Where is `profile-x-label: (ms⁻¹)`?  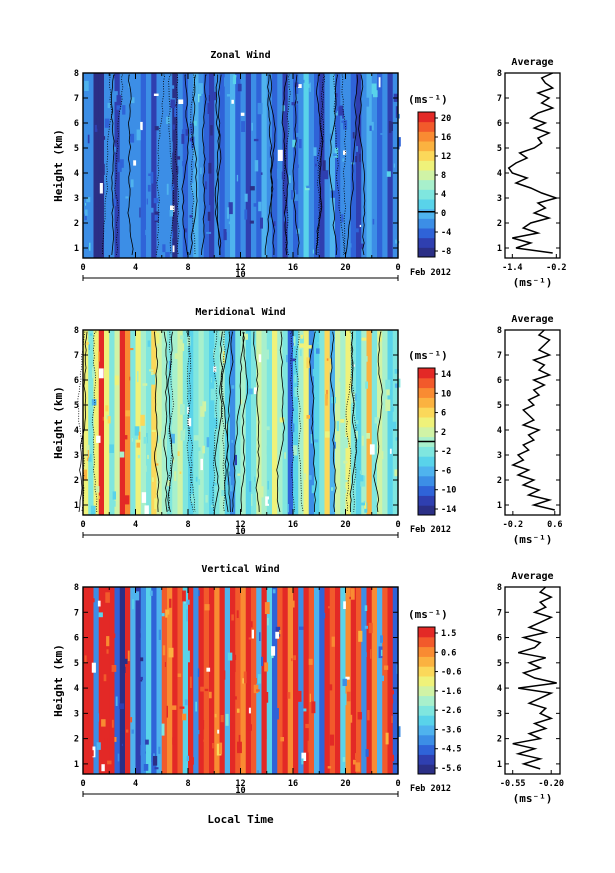 profile-x-label: (ms⁻¹) is located at coordinates (533, 798).